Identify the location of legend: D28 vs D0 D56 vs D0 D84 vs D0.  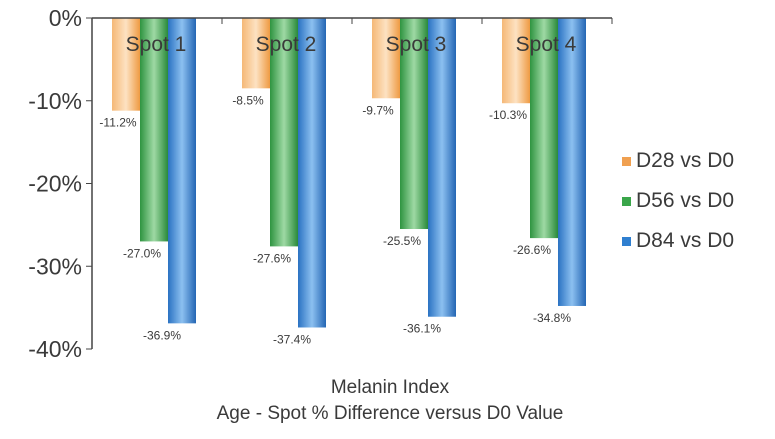
(678, 200).